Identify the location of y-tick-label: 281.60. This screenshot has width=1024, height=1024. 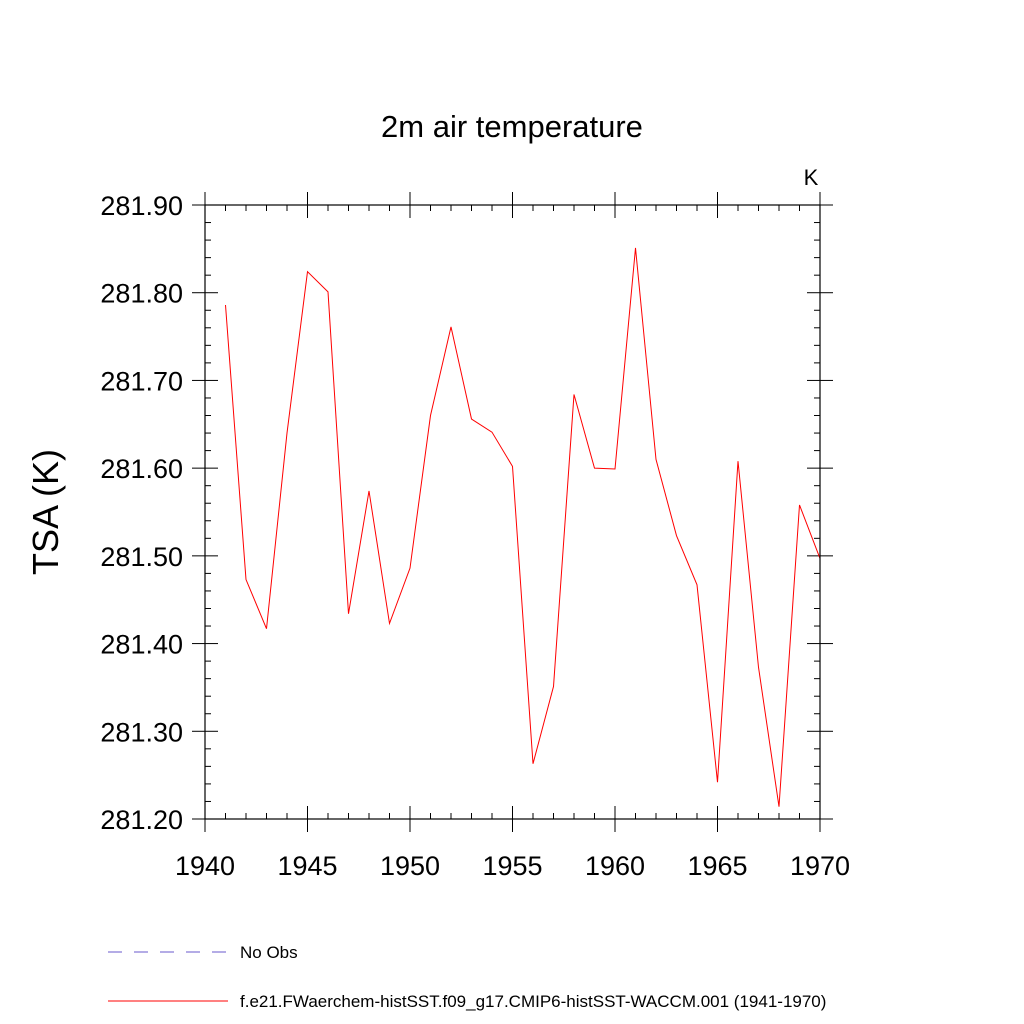
(141, 469).